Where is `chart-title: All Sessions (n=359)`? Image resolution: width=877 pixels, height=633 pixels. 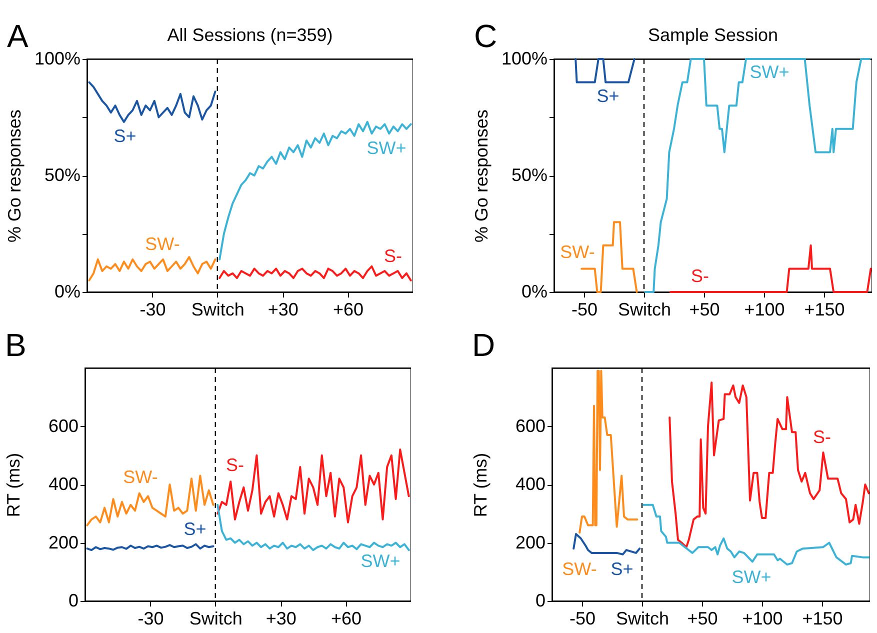 chart-title: All Sessions (n=359) is located at coordinates (250, 35).